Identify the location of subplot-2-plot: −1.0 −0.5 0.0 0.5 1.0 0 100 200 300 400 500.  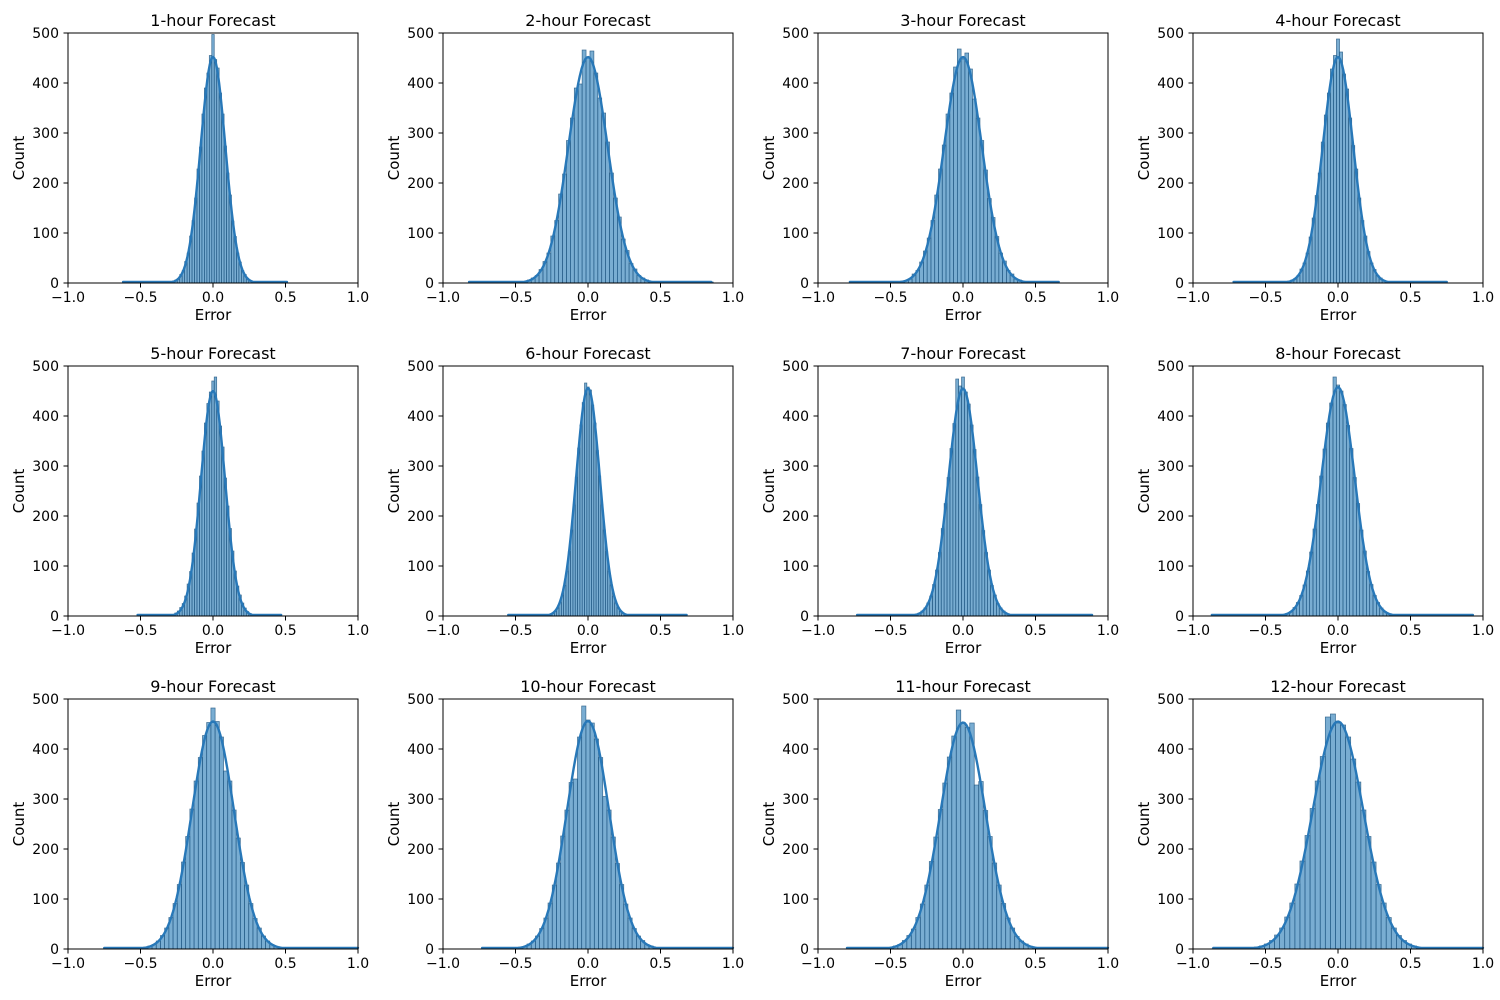
(575, 166).